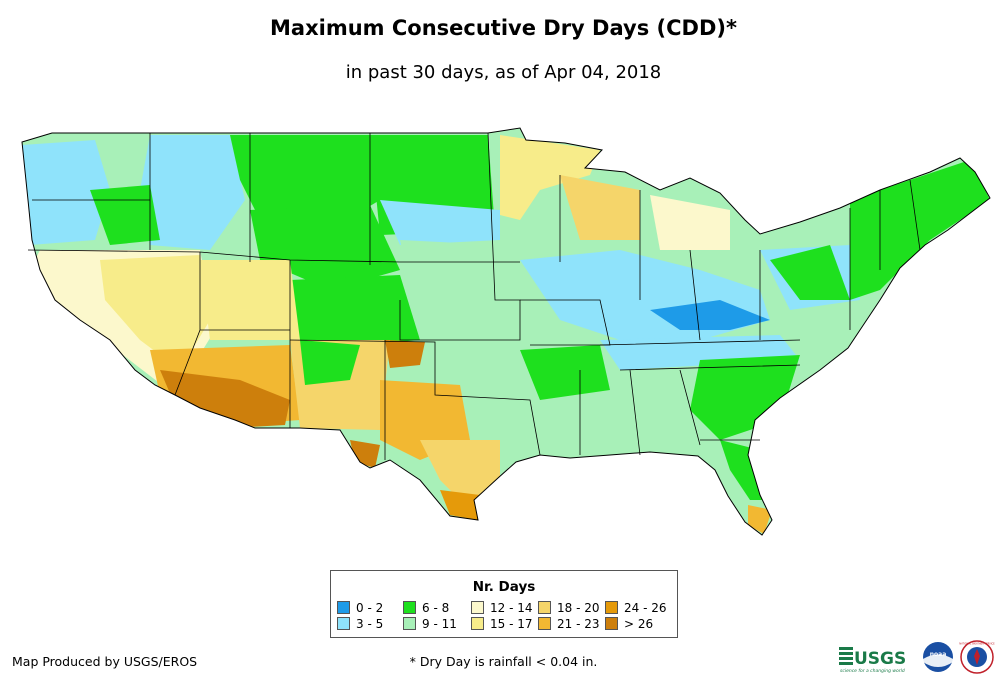 The image size is (1007, 691). Describe the element at coordinates (250, 300) in the screenshot. I see `region-utah-yellow` at that location.